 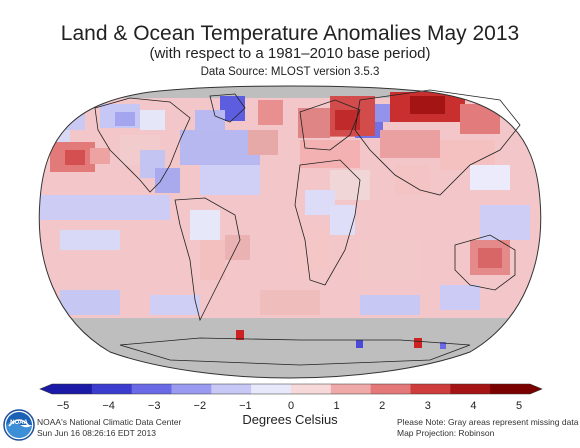 What do you see at coordinates (446, 433) in the screenshot?
I see `projection-note: Map Projection: Robinson` at bounding box center [446, 433].